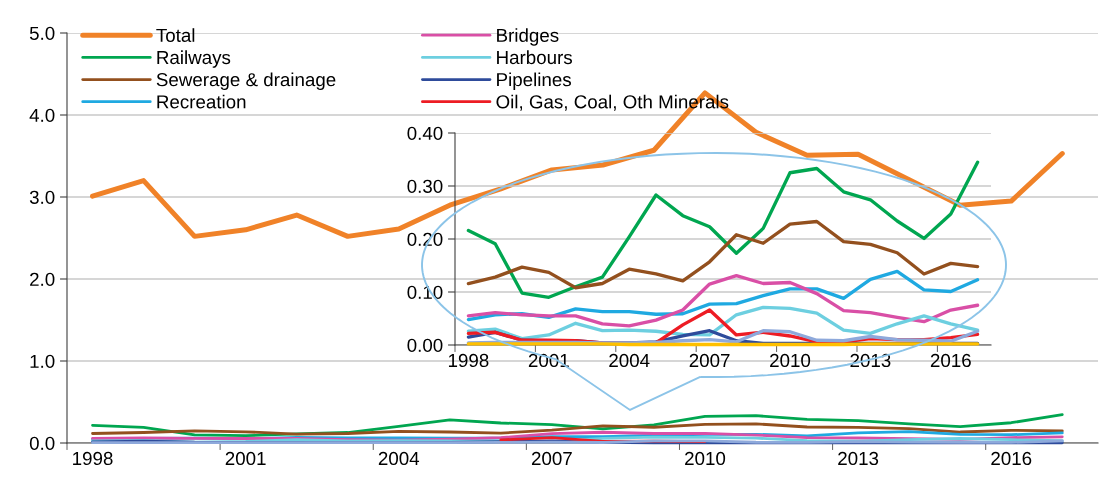 The height and width of the screenshot is (479, 1100). Describe the element at coordinates (858, 458) in the screenshot. I see `x-tick-label: 2013` at that location.